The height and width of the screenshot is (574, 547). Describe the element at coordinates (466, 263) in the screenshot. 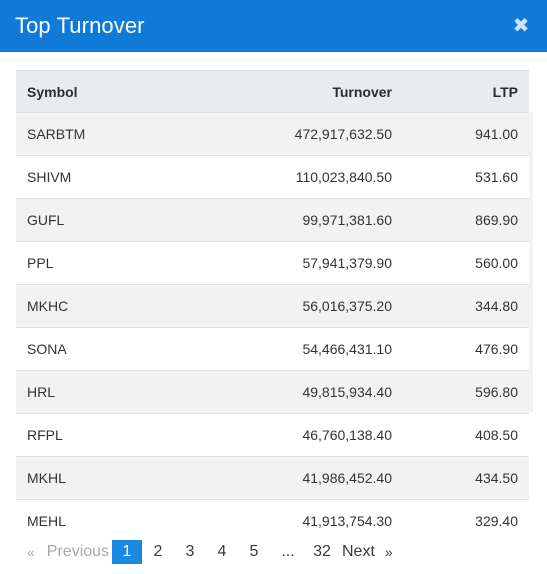

I see `cell-ltp: 560.00` at that location.